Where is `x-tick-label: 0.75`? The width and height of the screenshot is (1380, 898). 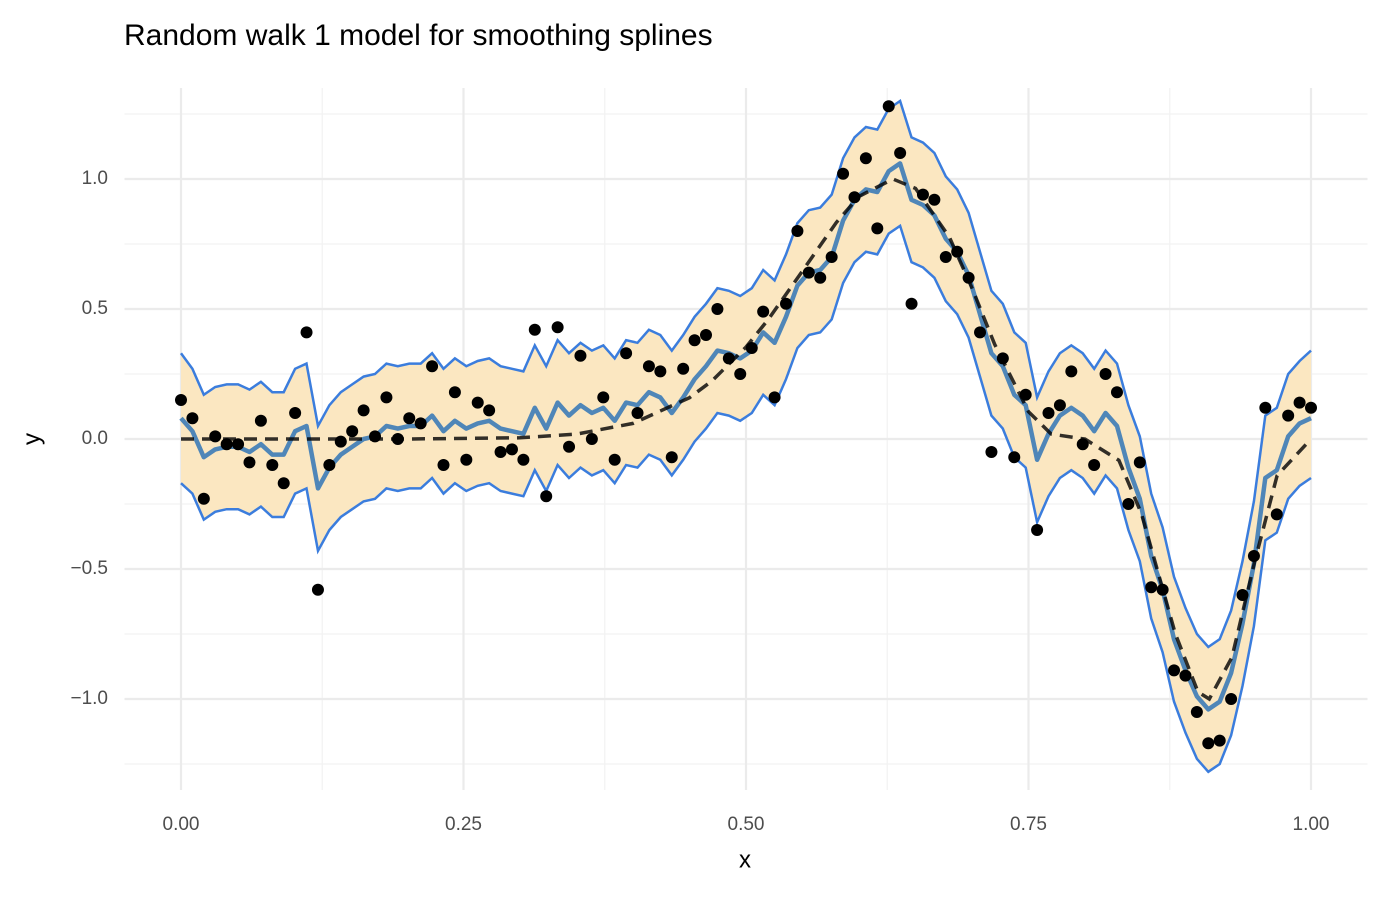 x-tick-label: 0.75 is located at coordinates (1028, 824).